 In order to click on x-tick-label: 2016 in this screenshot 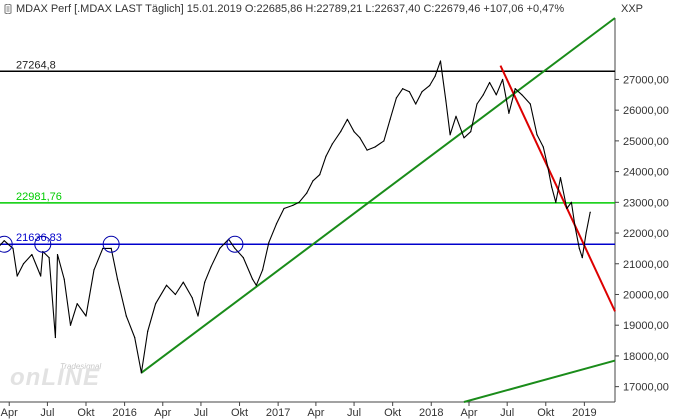, I will do `click(124, 413)`.